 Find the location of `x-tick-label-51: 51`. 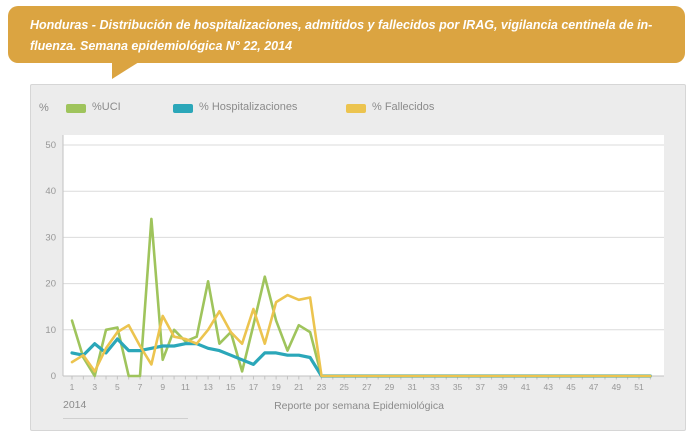

x-tick-label-51: 51 is located at coordinates (639, 387).